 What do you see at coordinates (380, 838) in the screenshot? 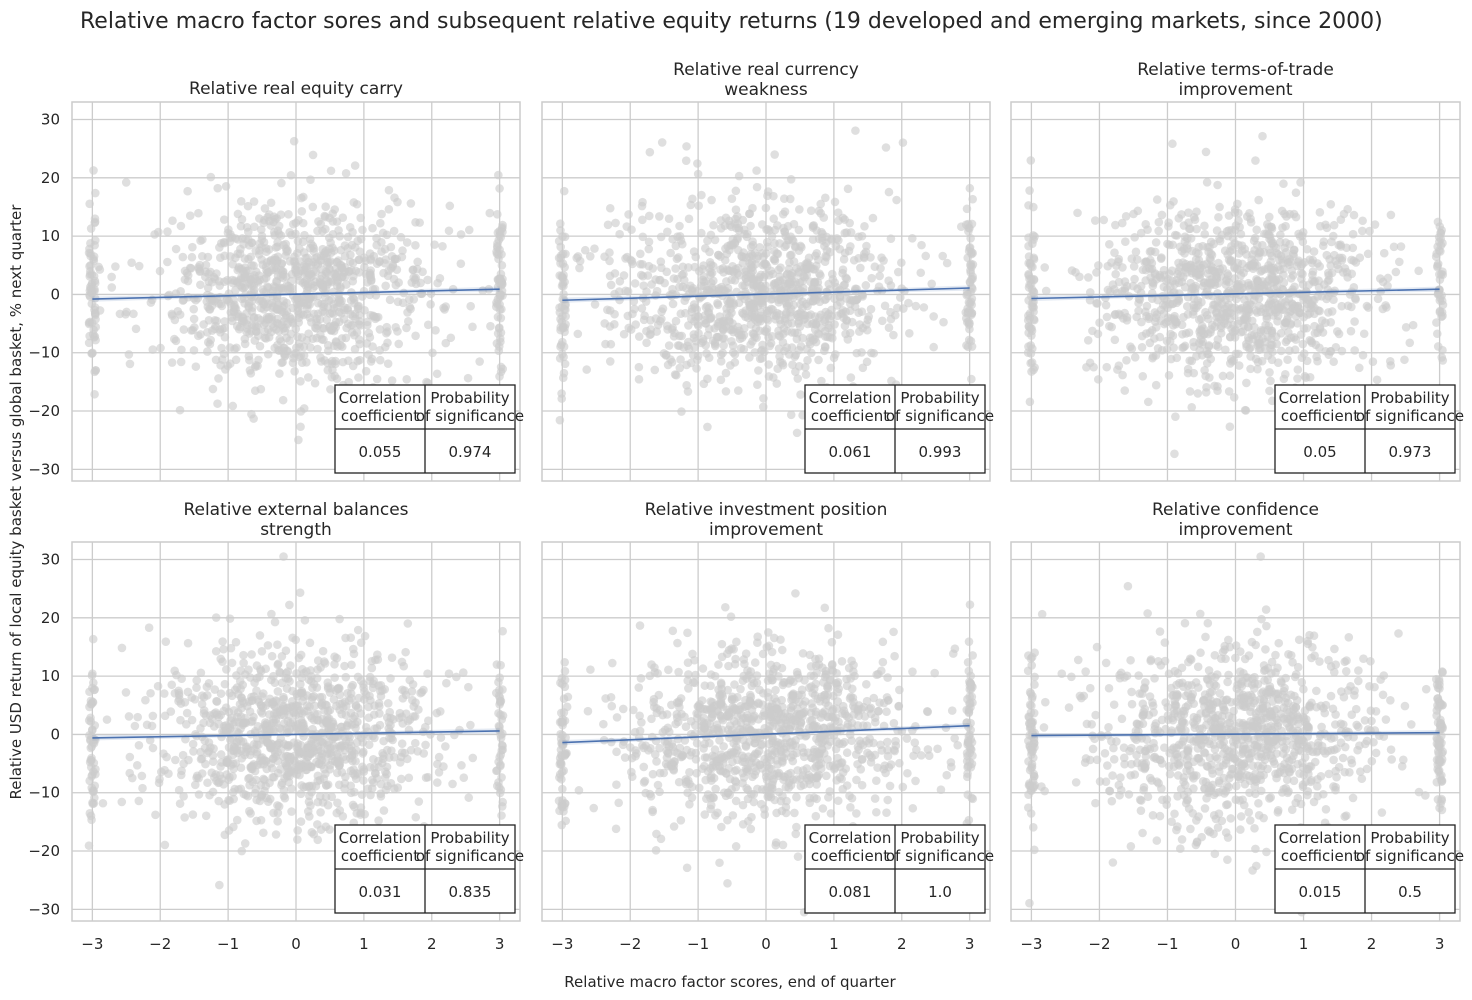
I see `table-header-cell: Correlation` at bounding box center [380, 838].